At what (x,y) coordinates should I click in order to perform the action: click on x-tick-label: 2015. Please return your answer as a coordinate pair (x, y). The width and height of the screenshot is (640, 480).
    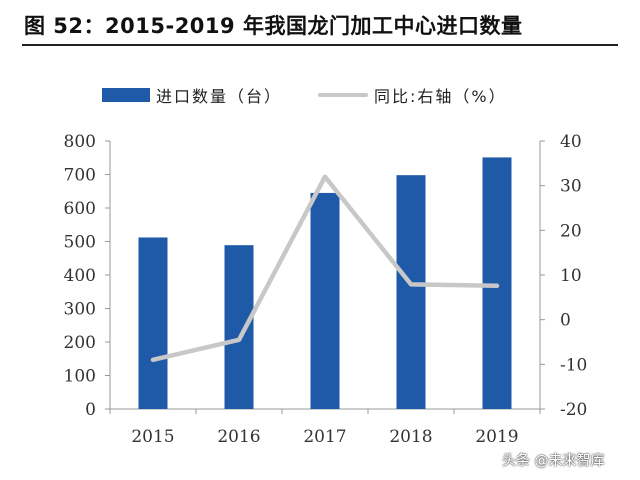
    Looking at the image, I should click on (152, 437).